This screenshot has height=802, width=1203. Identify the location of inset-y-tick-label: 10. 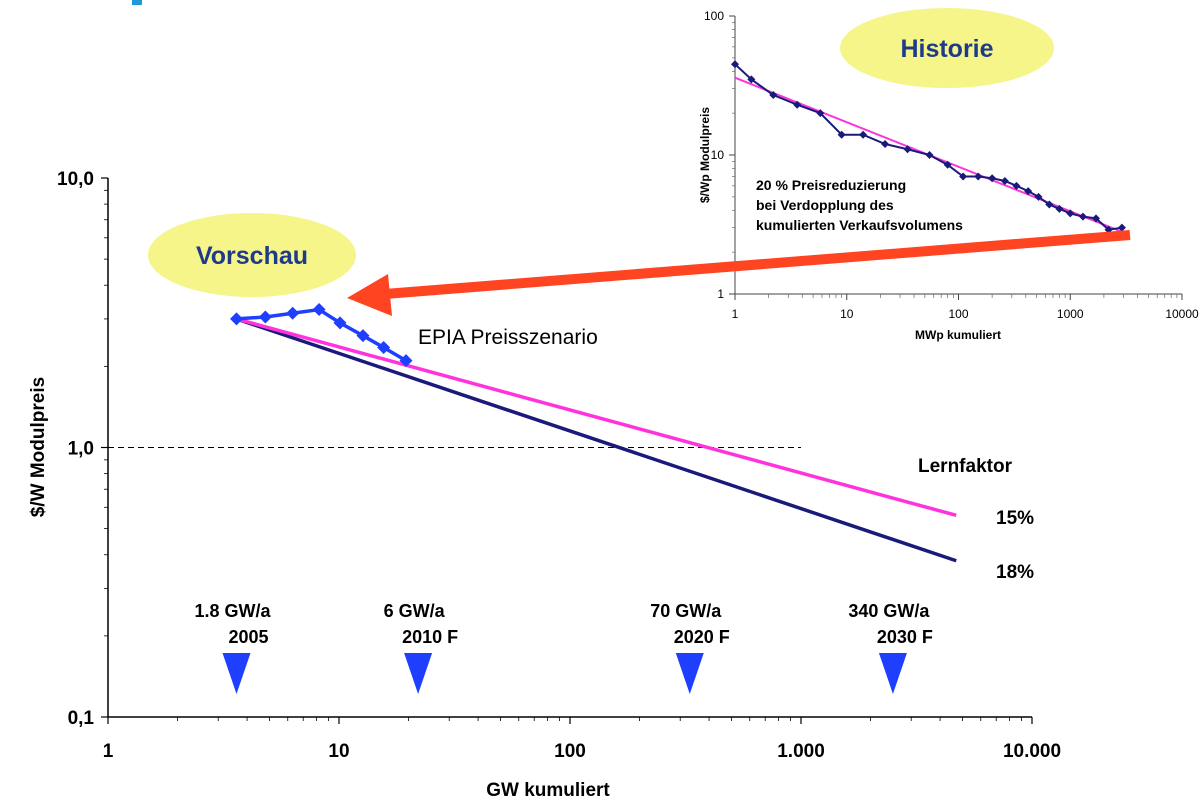
(718, 155).